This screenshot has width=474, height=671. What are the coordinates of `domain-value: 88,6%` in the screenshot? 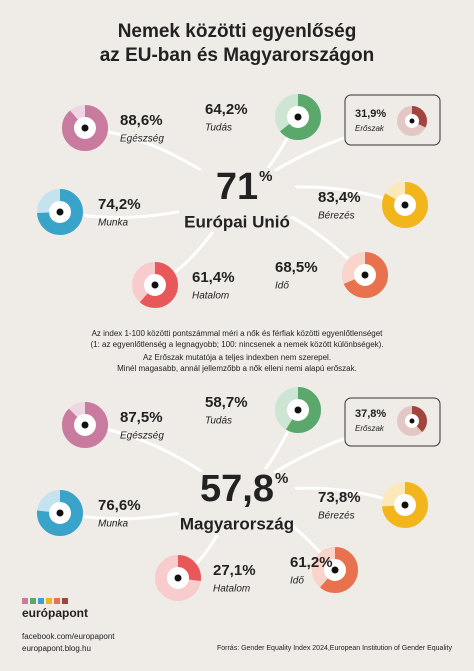 It's located at (141, 120).